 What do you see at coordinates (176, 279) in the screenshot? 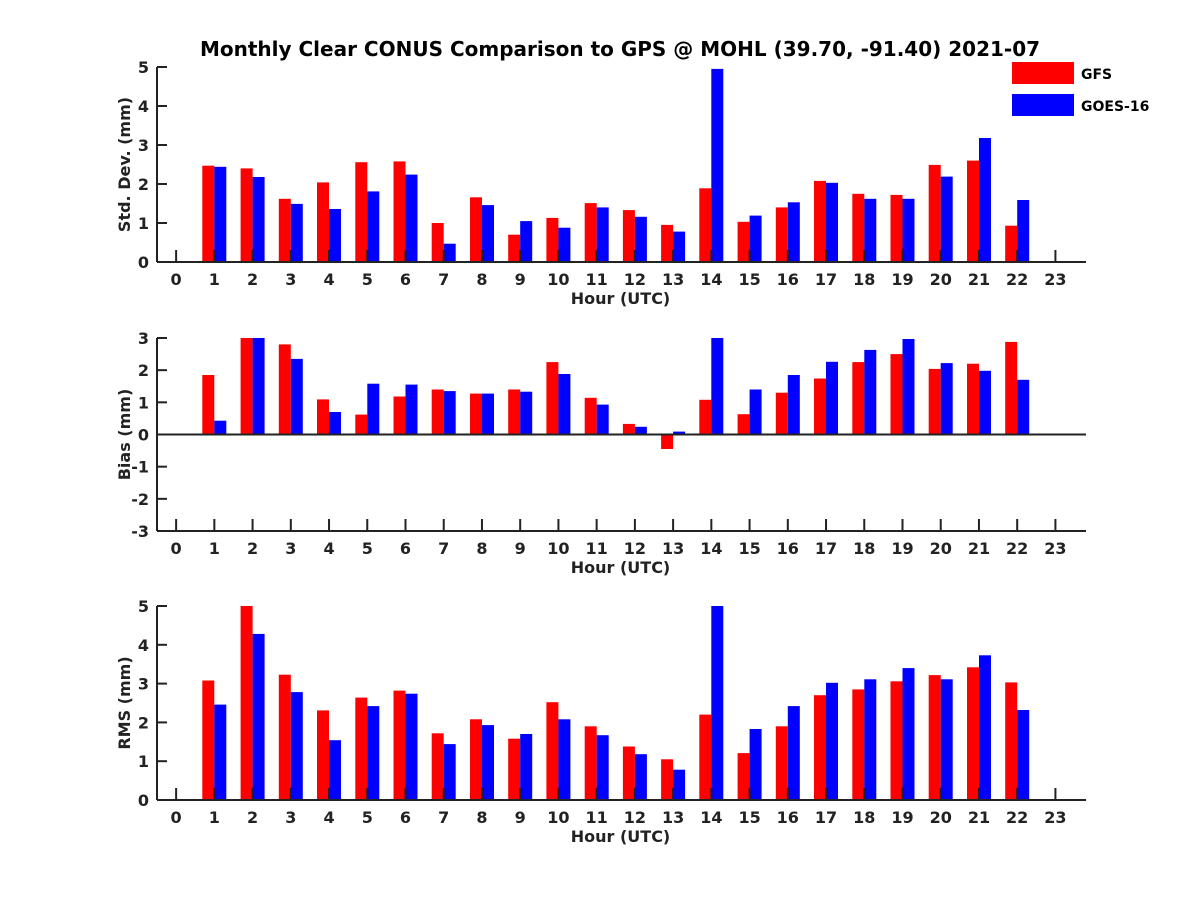
I see `x-tick-label: 0` at bounding box center [176, 279].